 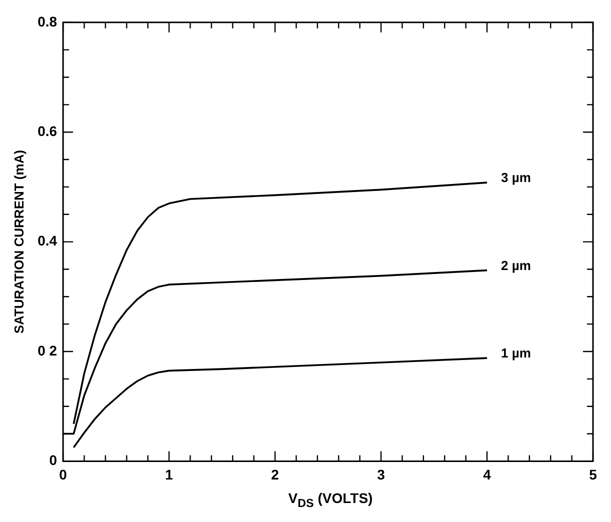 What do you see at coordinates (487, 474) in the screenshot?
I see `x-tick-label: 4` at bounding box center [487, 474].